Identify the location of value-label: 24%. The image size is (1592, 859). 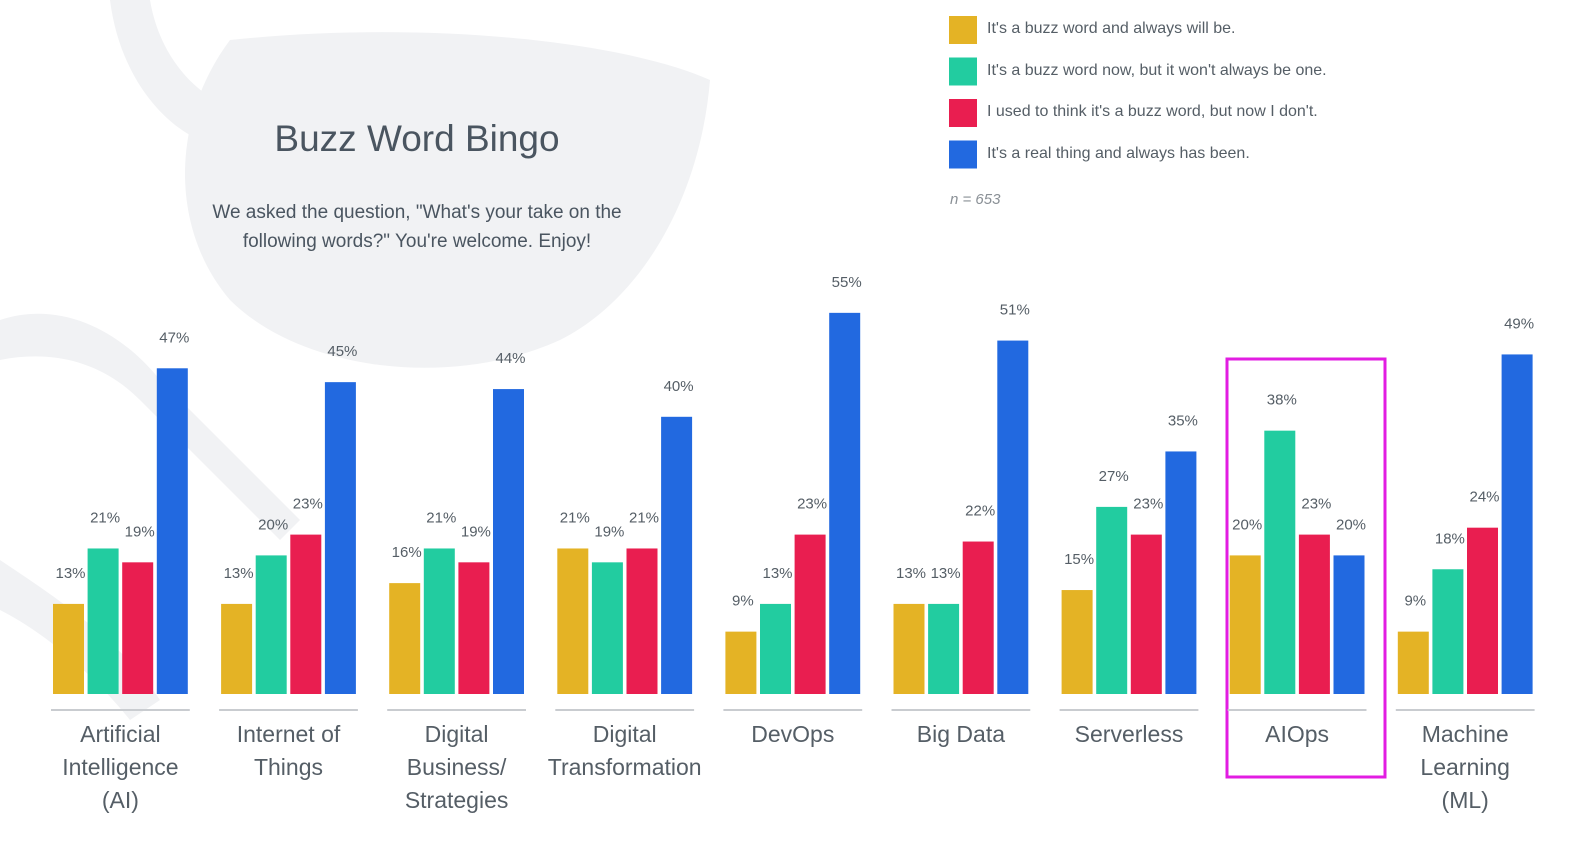
(1484, 497).